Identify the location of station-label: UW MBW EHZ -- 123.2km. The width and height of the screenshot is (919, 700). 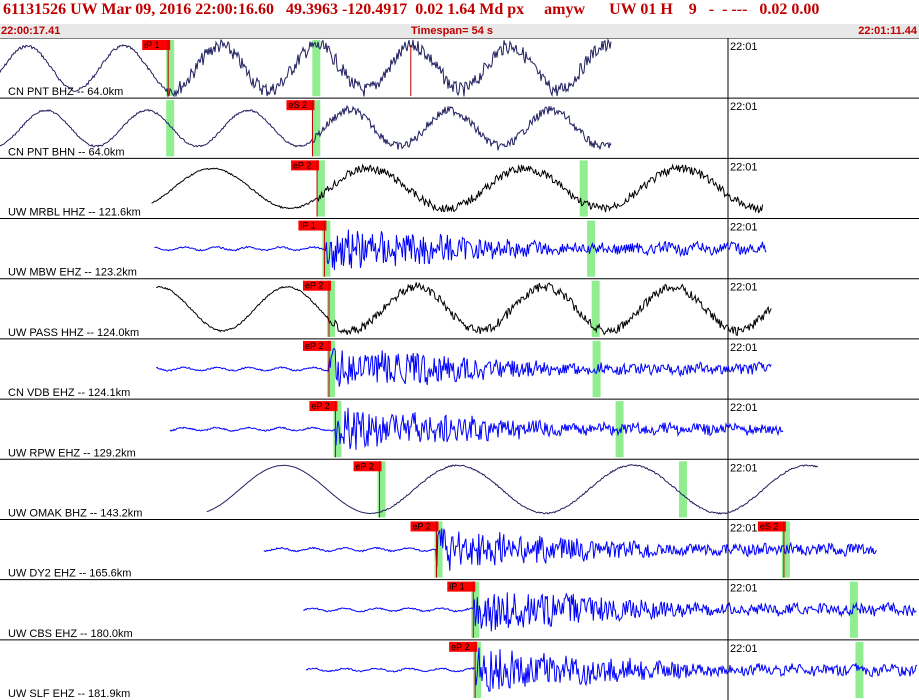
(72, 273).